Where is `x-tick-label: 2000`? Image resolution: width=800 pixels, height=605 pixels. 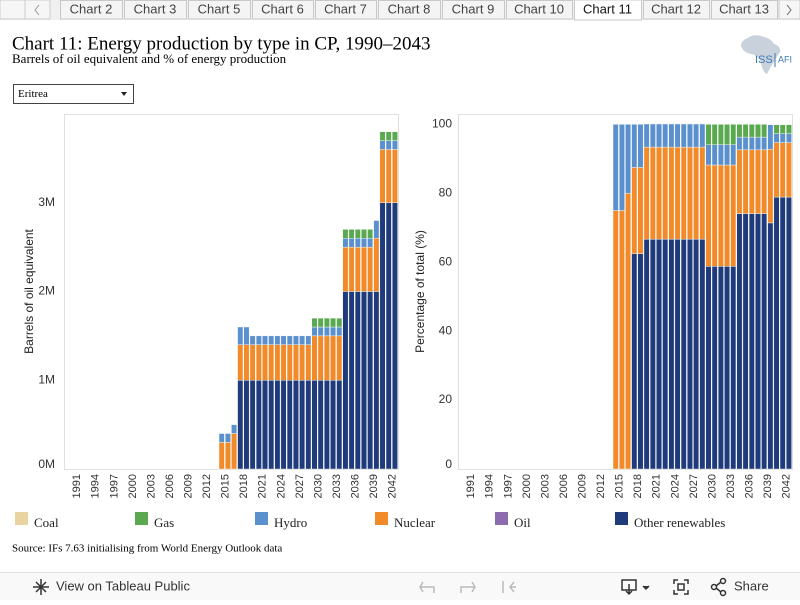 x-tick-label: 2000 is located at coordinates (527, 486).